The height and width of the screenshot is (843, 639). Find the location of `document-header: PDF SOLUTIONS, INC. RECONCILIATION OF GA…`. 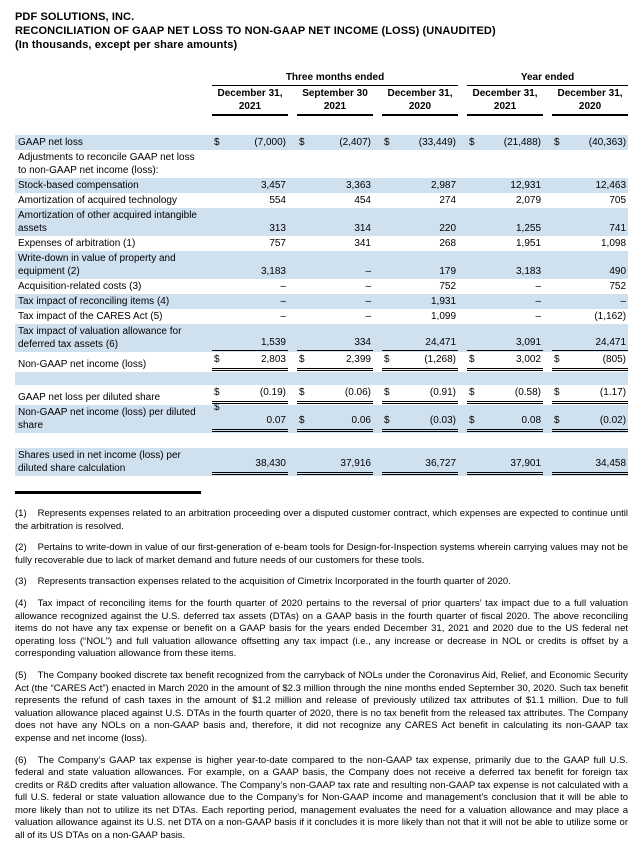

document-header: PDF SOLUTIONS, INC. RECONCILIATION OF GA… is located at coordinates (321, 31).